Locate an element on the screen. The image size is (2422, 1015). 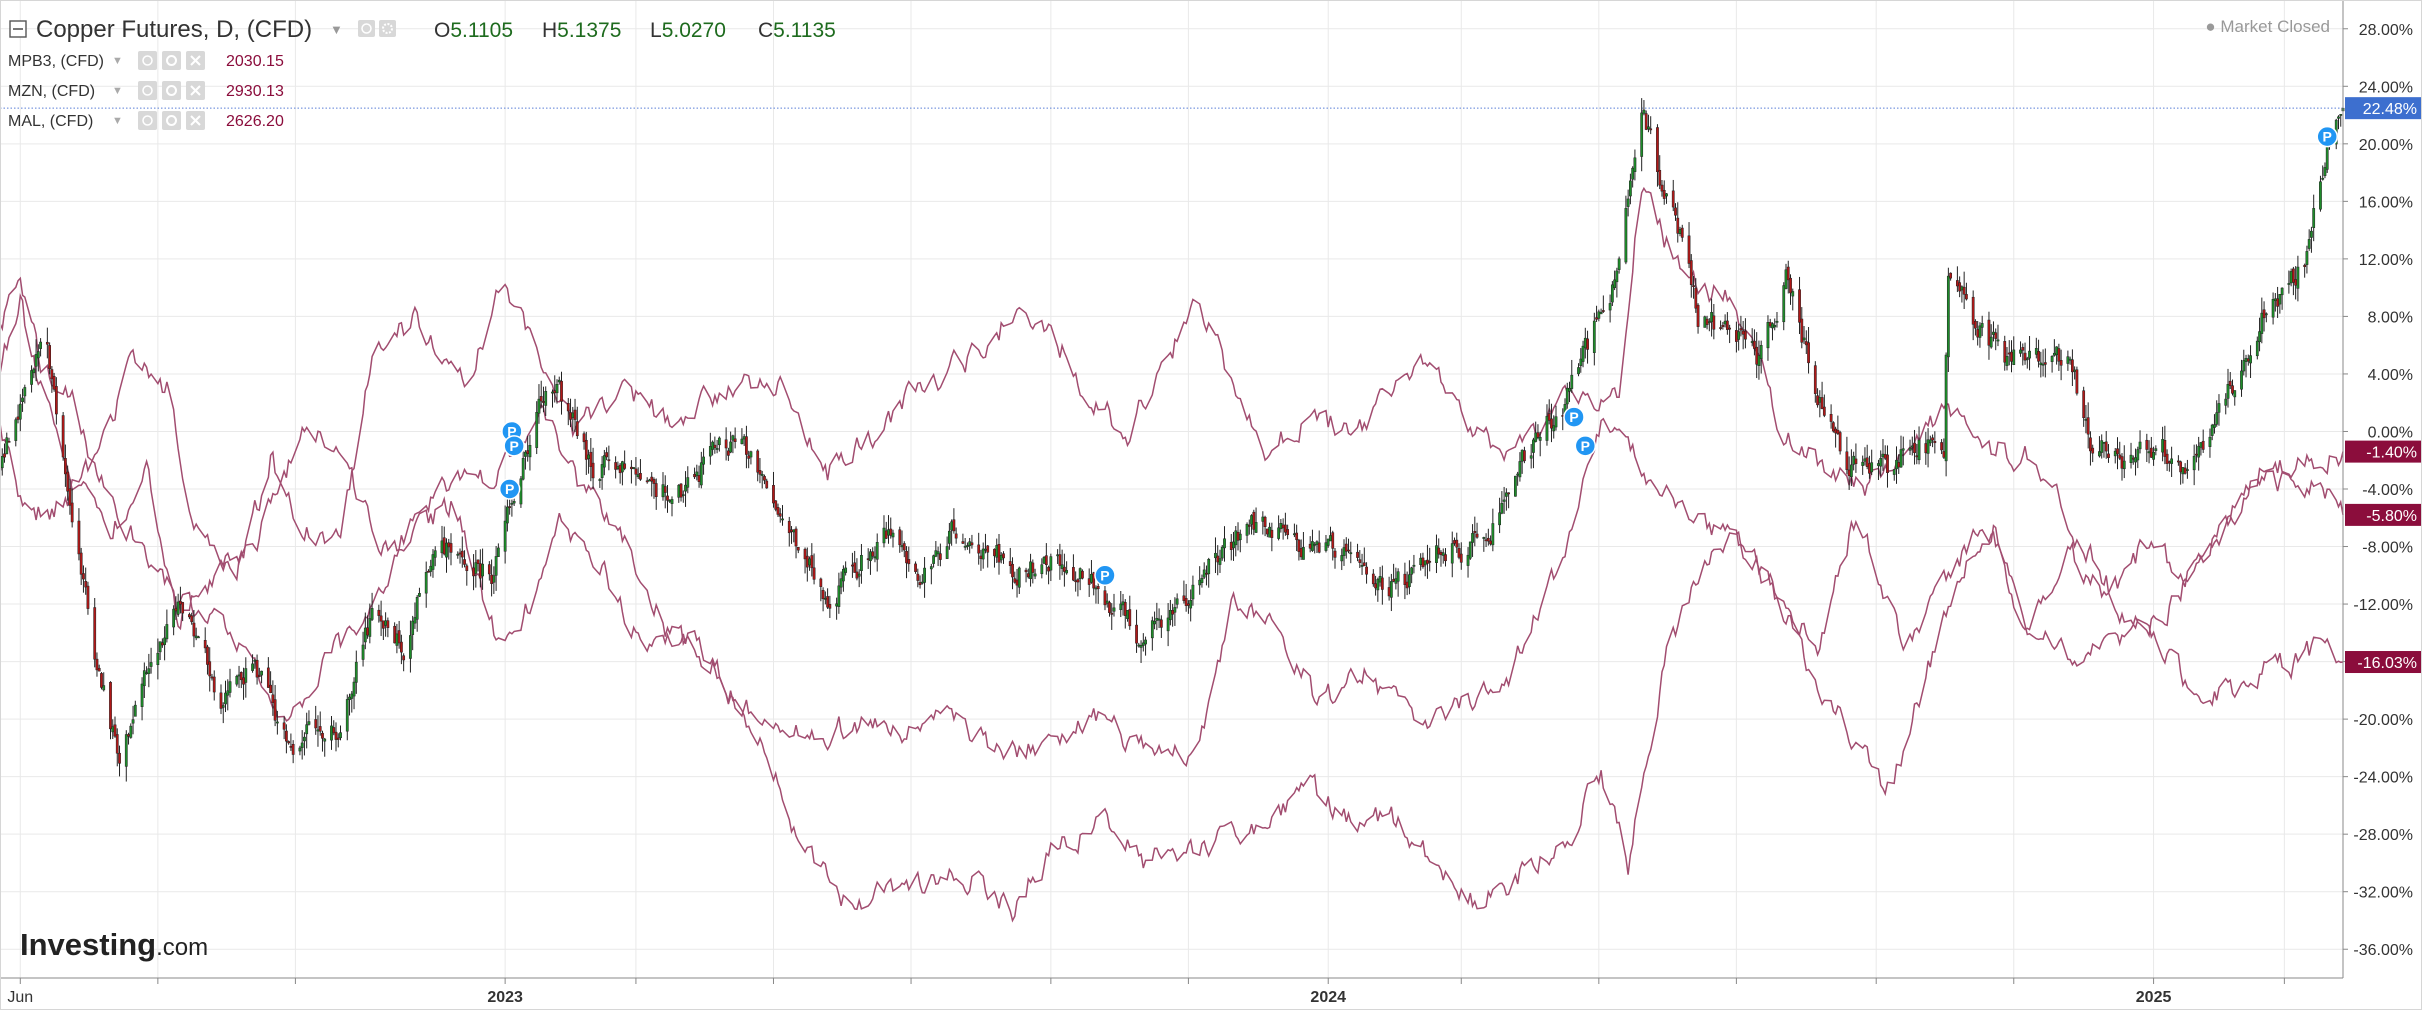
title-settings-icons is located at coordinates (377, 28).